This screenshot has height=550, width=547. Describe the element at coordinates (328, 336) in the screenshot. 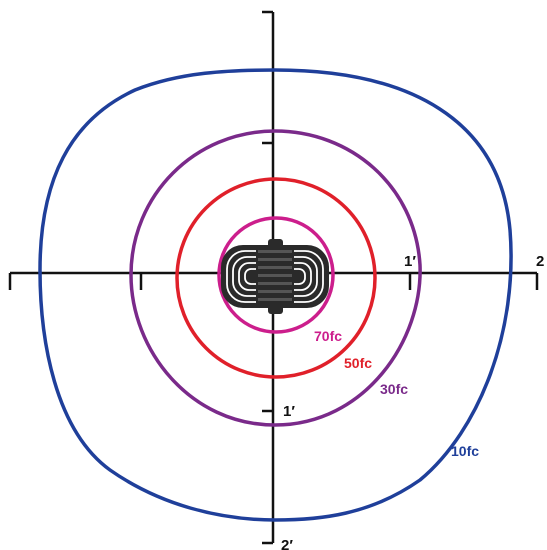

I see `contour-label-70fc: 70fc` at that location.